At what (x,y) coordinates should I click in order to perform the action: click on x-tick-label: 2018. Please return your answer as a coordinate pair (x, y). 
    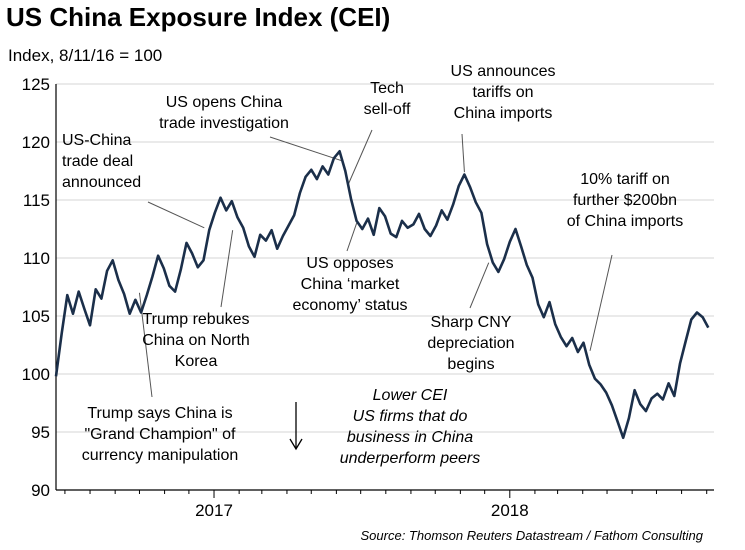
    Looking at the image, I should click on (510, 510).